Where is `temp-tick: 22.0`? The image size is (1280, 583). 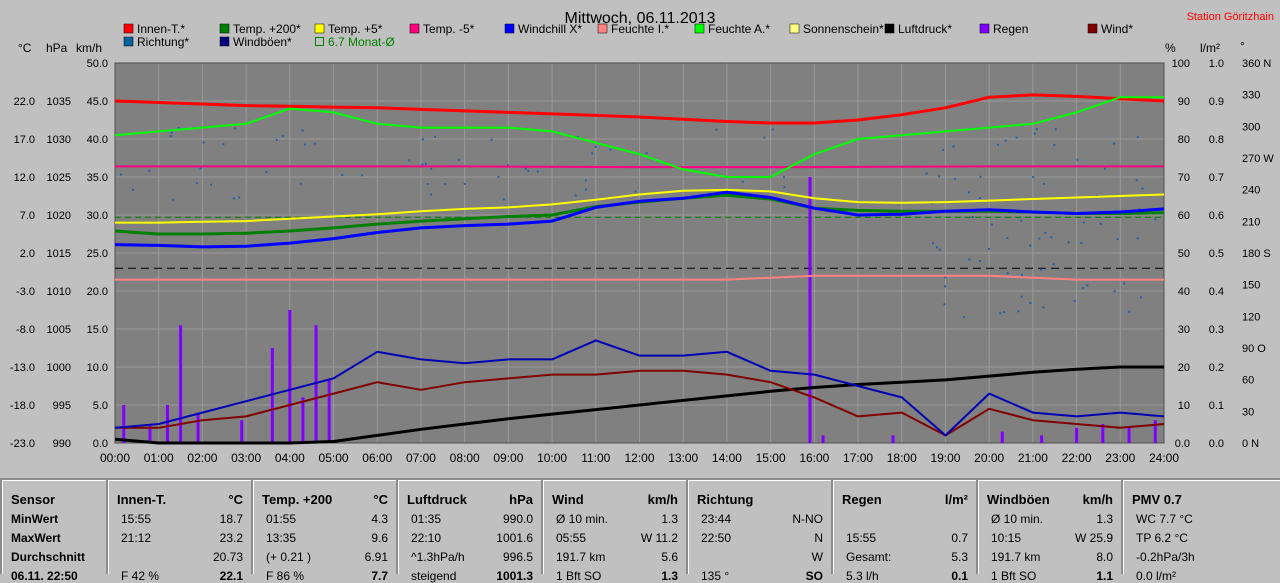 temp-tick: 22.0 is located at coordinates (24, 102).